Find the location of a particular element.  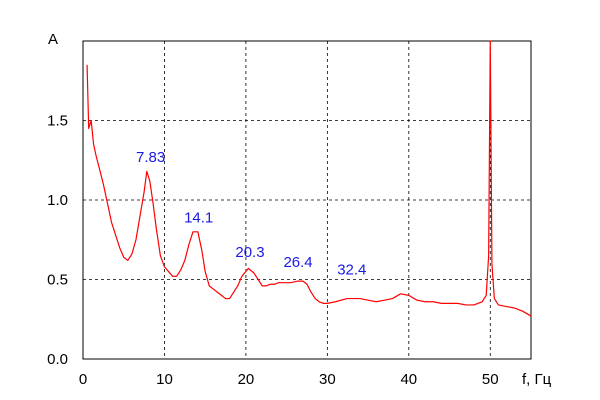

x-tick-label: 50 is located at coordinates (490, 379).